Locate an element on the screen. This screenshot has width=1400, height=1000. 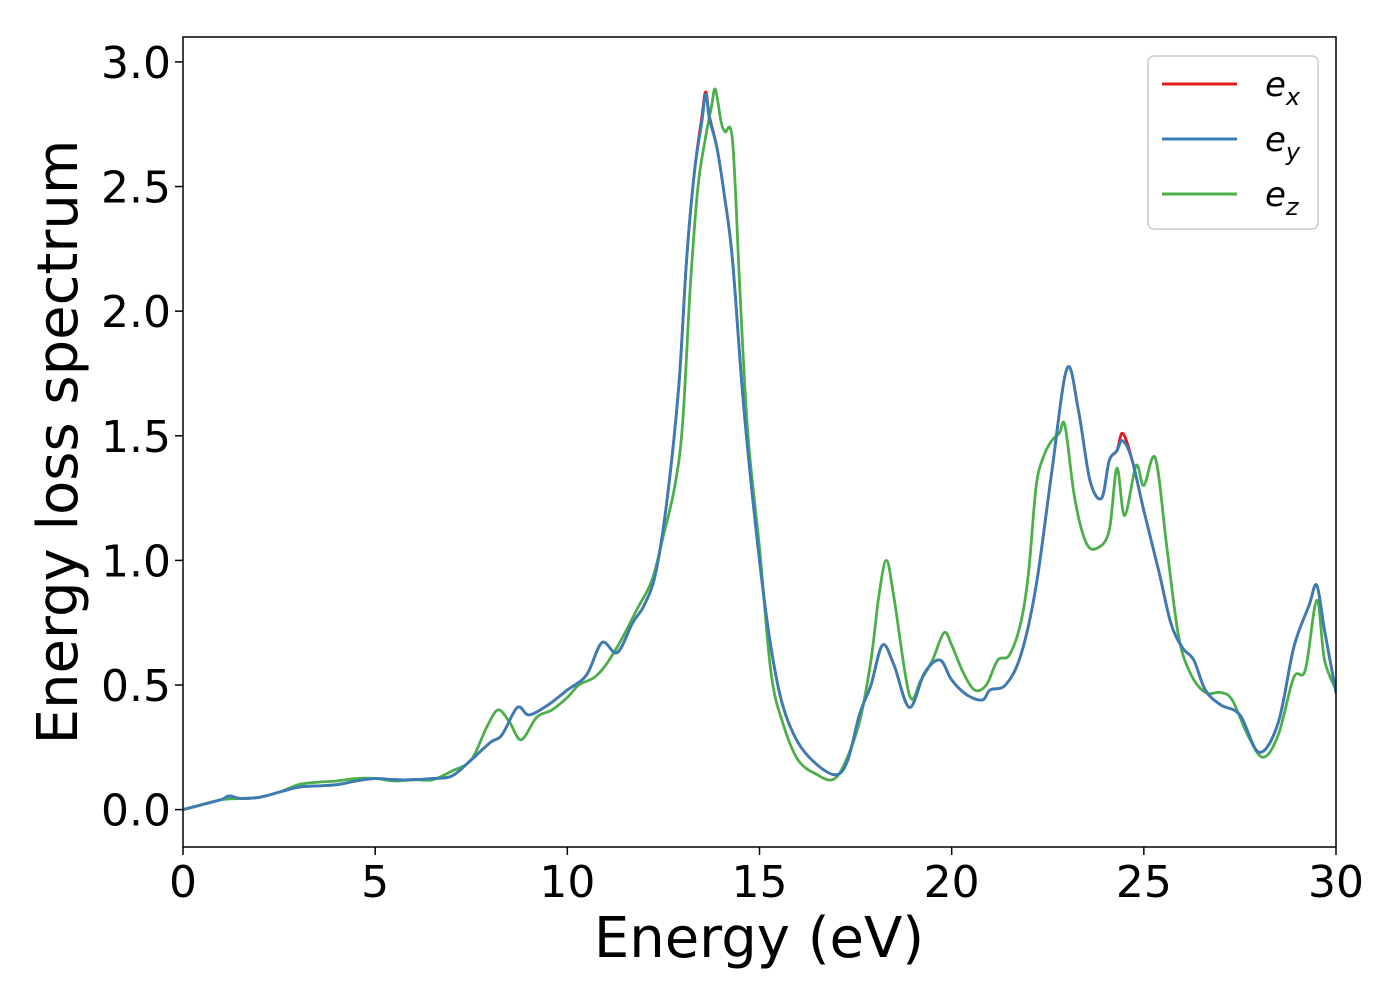
x-axis-label: Energy (eV) is located at coordinates (759, 938).